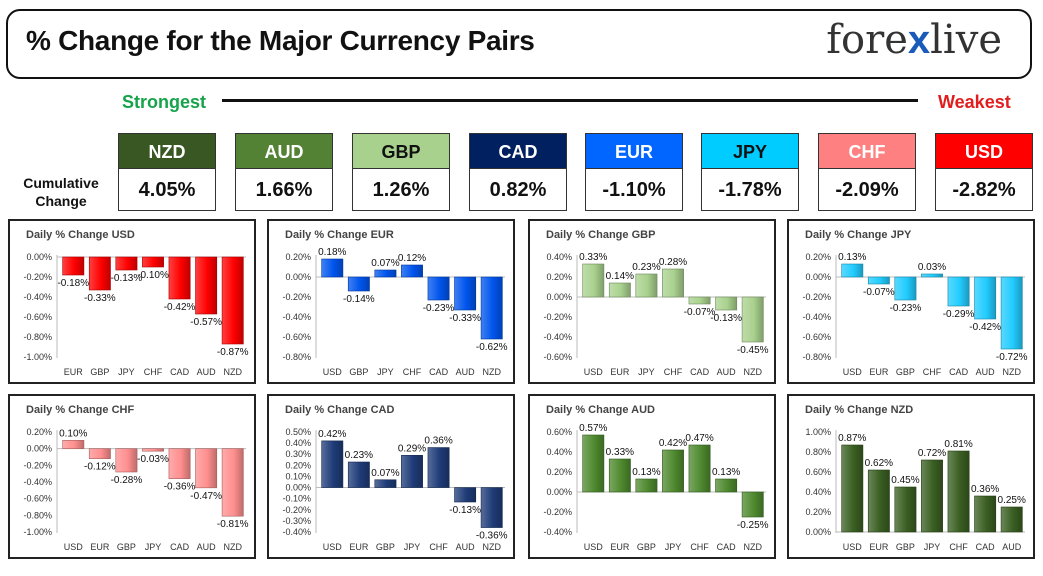 The height and width of the screenshot is (576, 1043). What do you see at coordinates (298, 277) in the screenshot?
I see `y-tick-label: 0.00%` at bounding box center [298, 277].